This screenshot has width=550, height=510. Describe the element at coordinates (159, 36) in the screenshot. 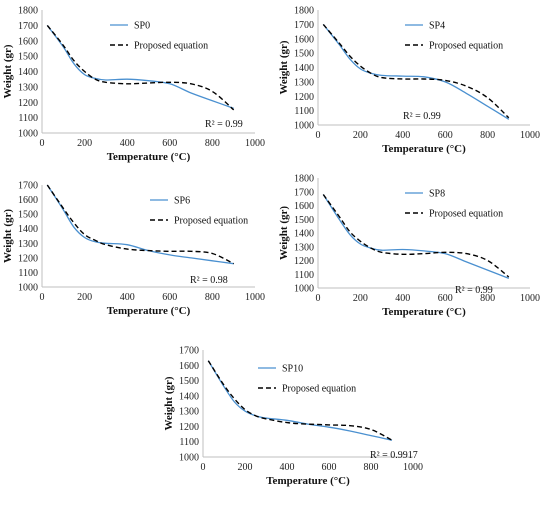

I see `legend: SP0 Proposed equation` at that location.